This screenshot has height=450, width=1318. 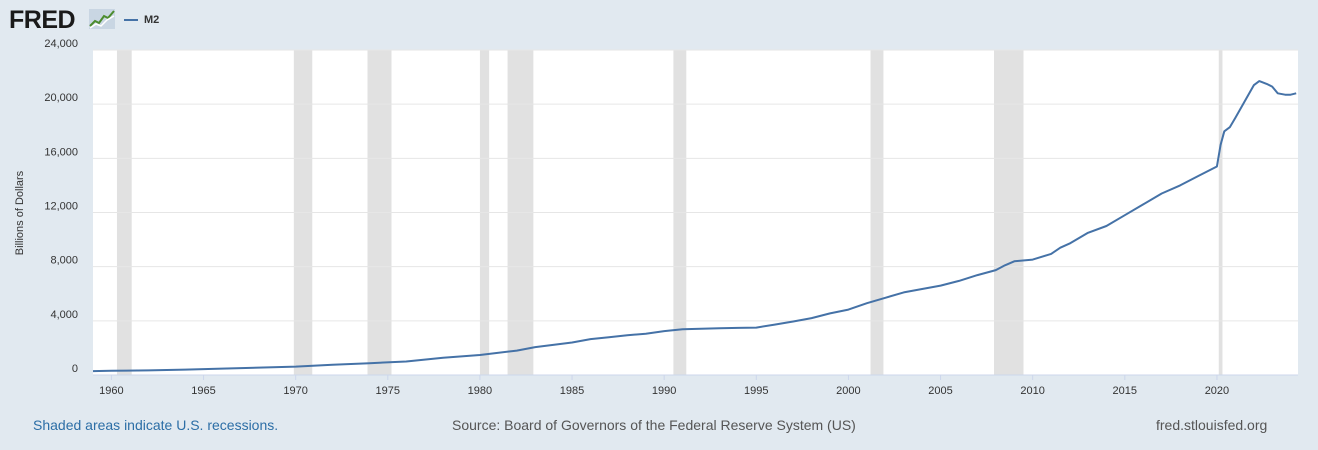 What do you see at coordinates (156, 425) in the screenshot?
I see `recession-note-link: Shaded areas indicate U.S. recessions.` at bounding box center [156, 425].